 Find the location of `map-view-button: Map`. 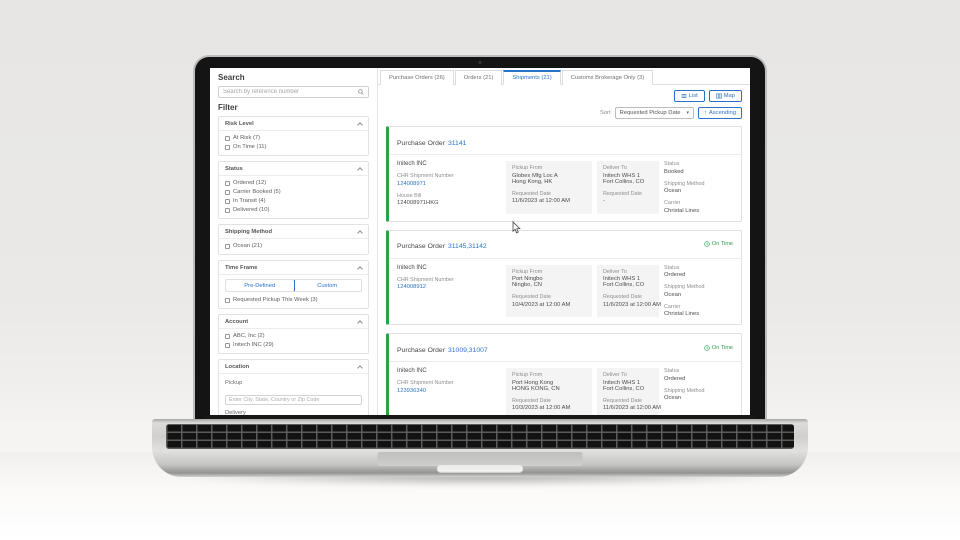

map-view-button: Map is located at coordinates (725, 96).